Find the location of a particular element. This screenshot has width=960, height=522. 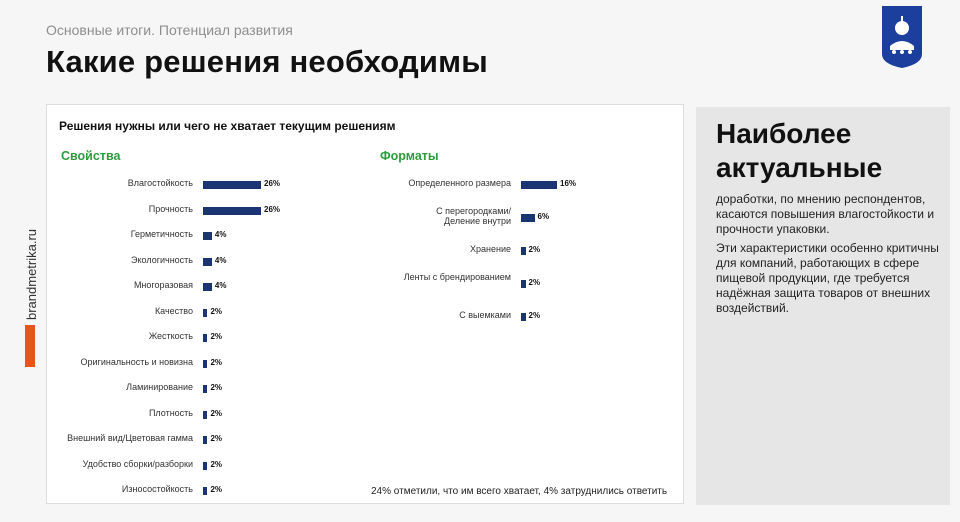

category-label-text: Определенного размера is located at coordinates (459, 183).